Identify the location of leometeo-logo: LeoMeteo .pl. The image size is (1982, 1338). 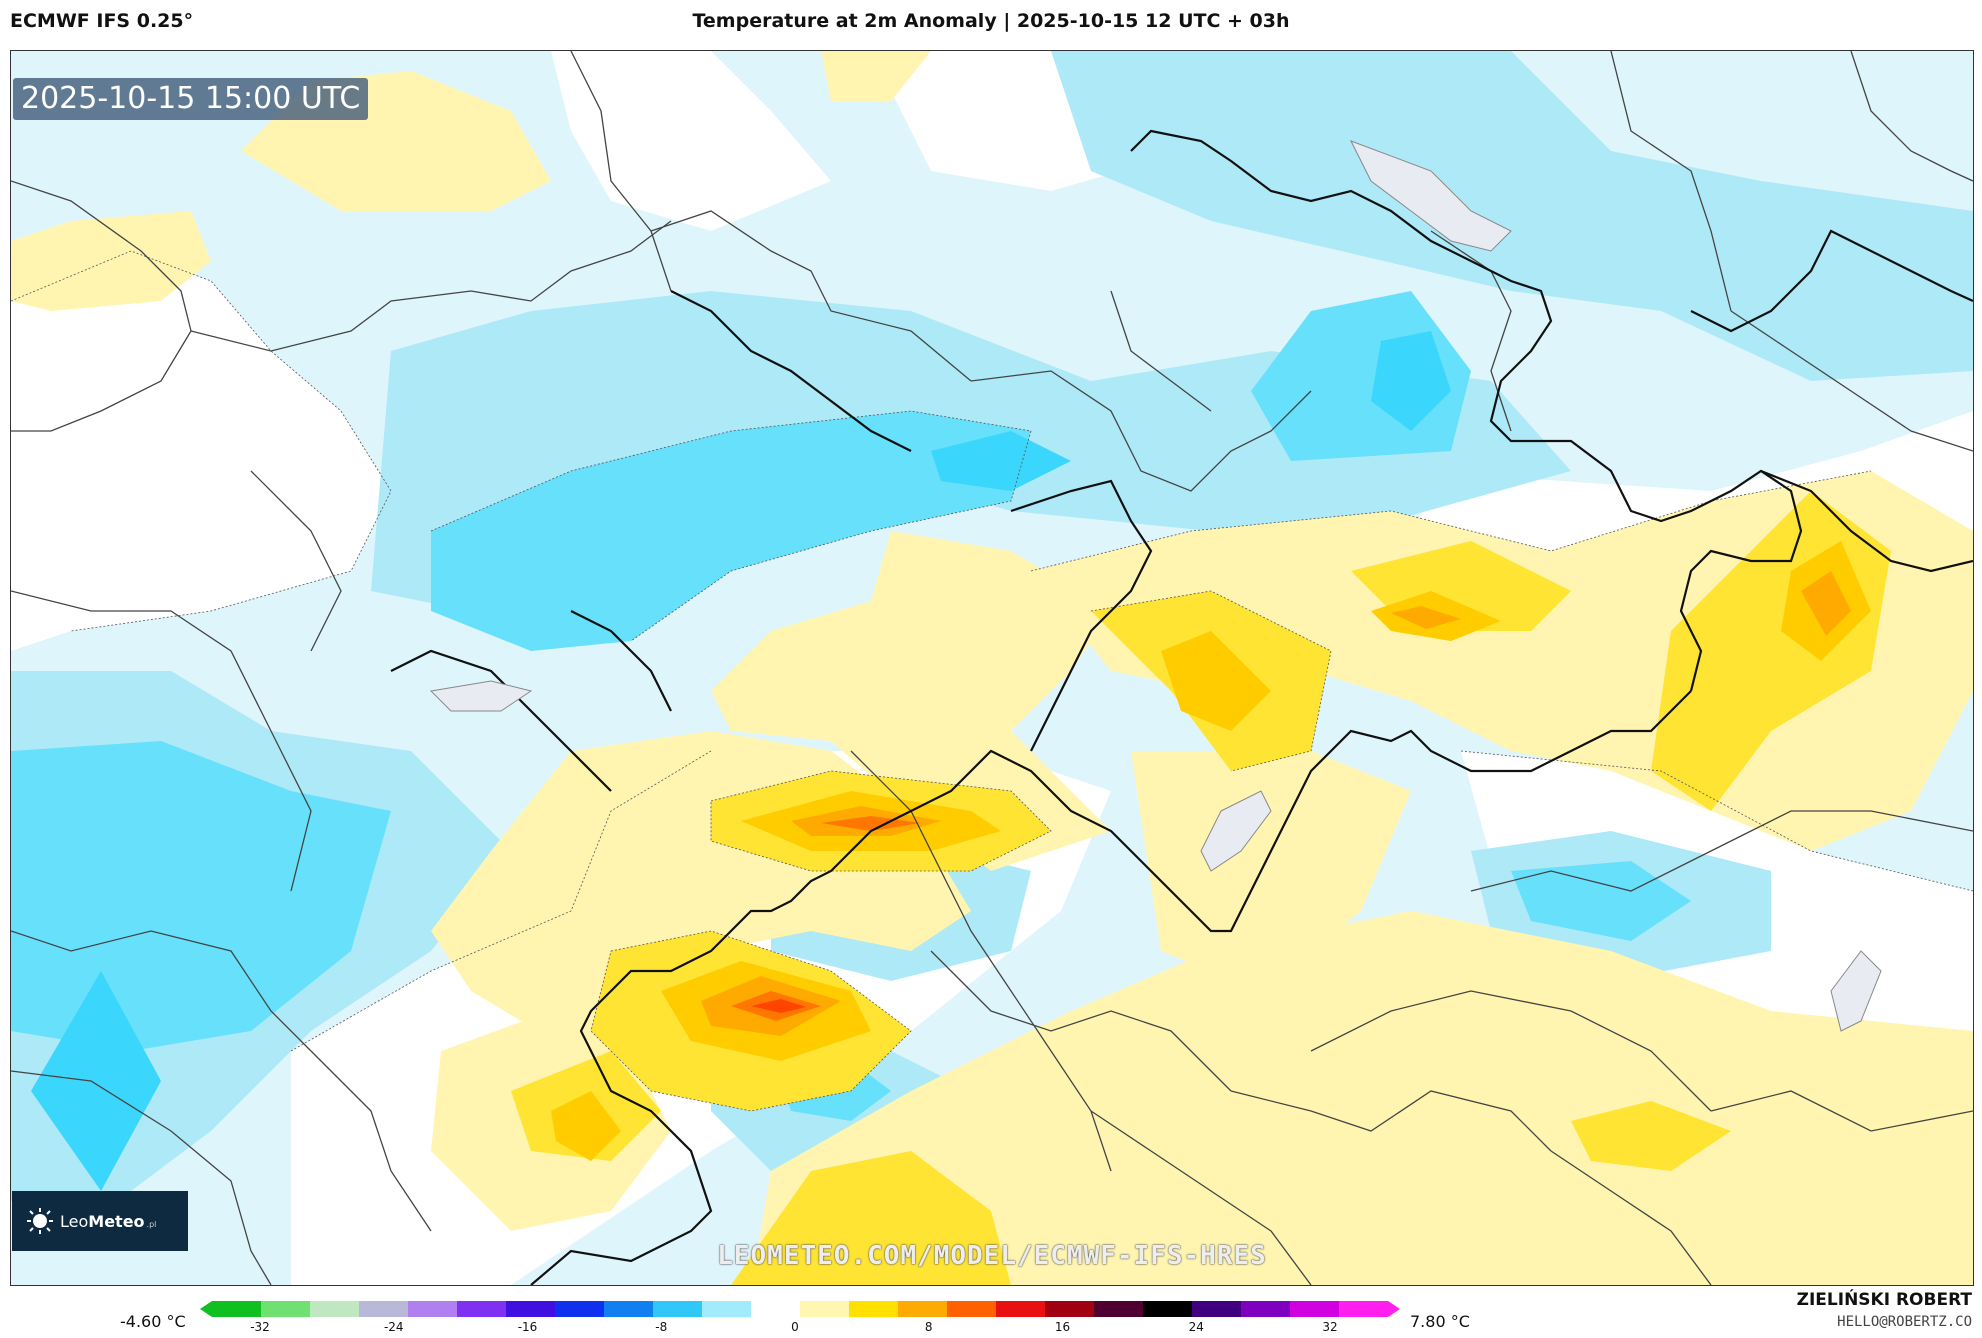
(100, 1221).